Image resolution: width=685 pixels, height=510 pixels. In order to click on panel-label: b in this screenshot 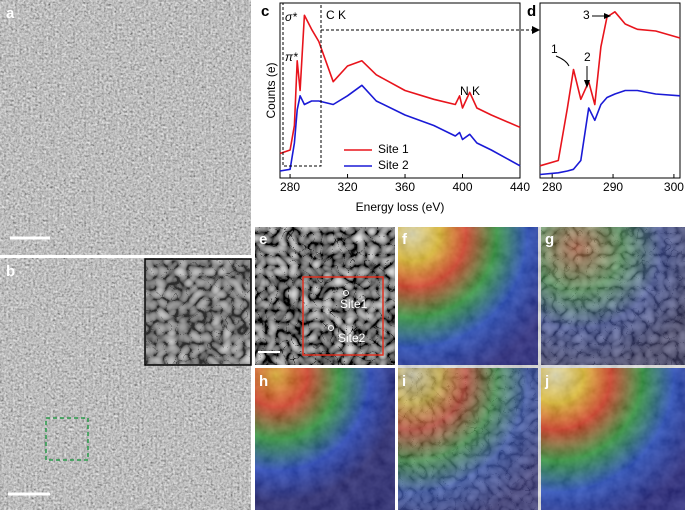, I will do `click(10, 271)`.